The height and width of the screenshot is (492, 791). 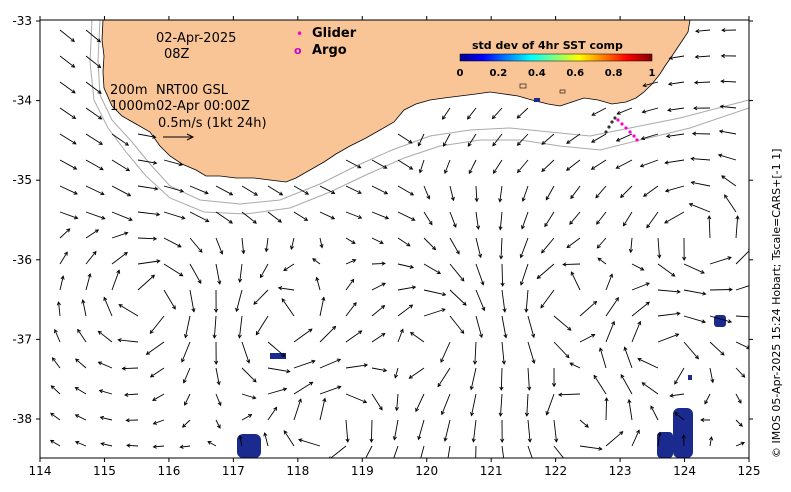 I want to click on y-tick-label: -36, so click(x=22, y=260).